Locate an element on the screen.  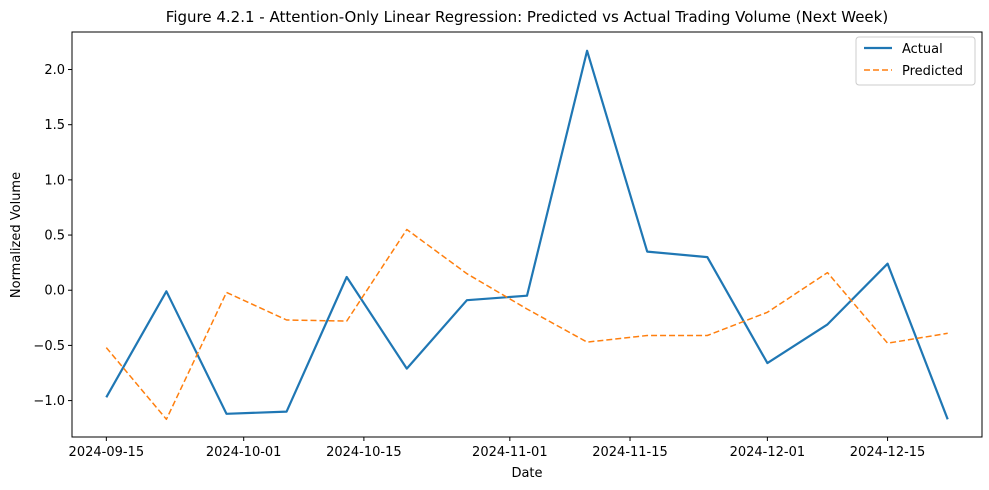
y-axis-ticks: −1.0 −0.5 0.0 0.5 1.0 1.5 2.0 is located at coordinates (52, 236).